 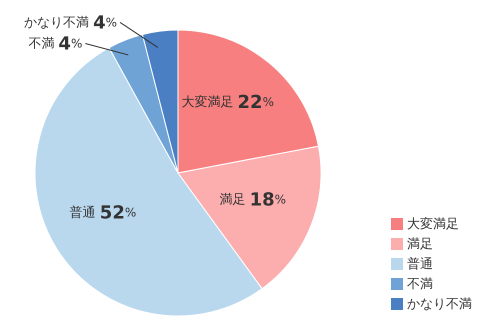 I want to click on data-label: 22%, so click(x=256, y=101).